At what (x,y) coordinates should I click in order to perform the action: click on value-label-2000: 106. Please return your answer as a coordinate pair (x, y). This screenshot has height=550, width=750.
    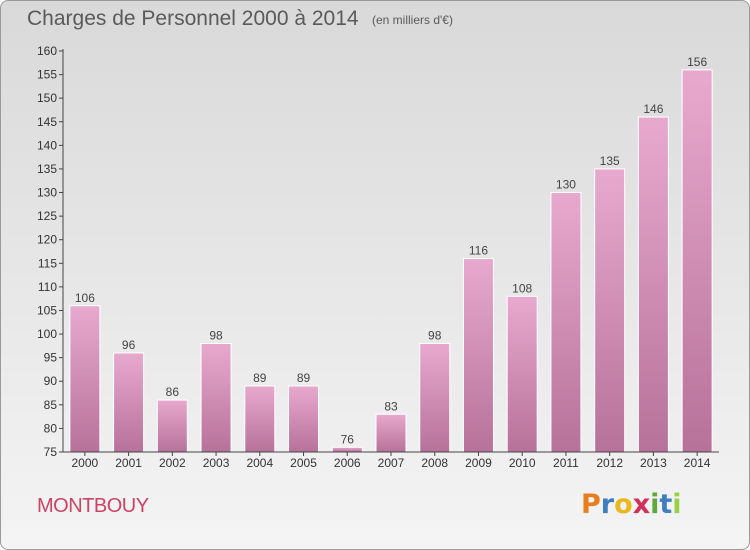
    Looking at the image, I should click on (85, 298).